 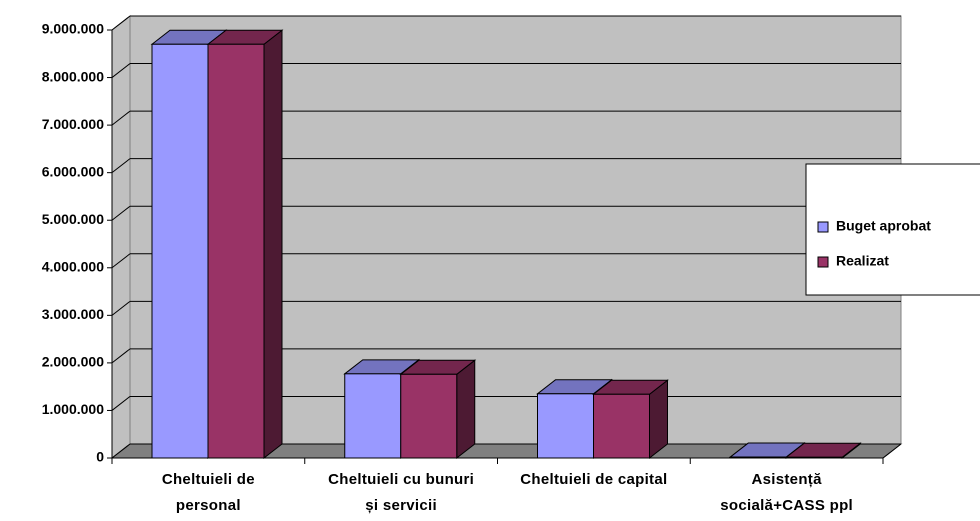 I want to click on legend-label: Buget aprobat, so click(x=883, y=226).